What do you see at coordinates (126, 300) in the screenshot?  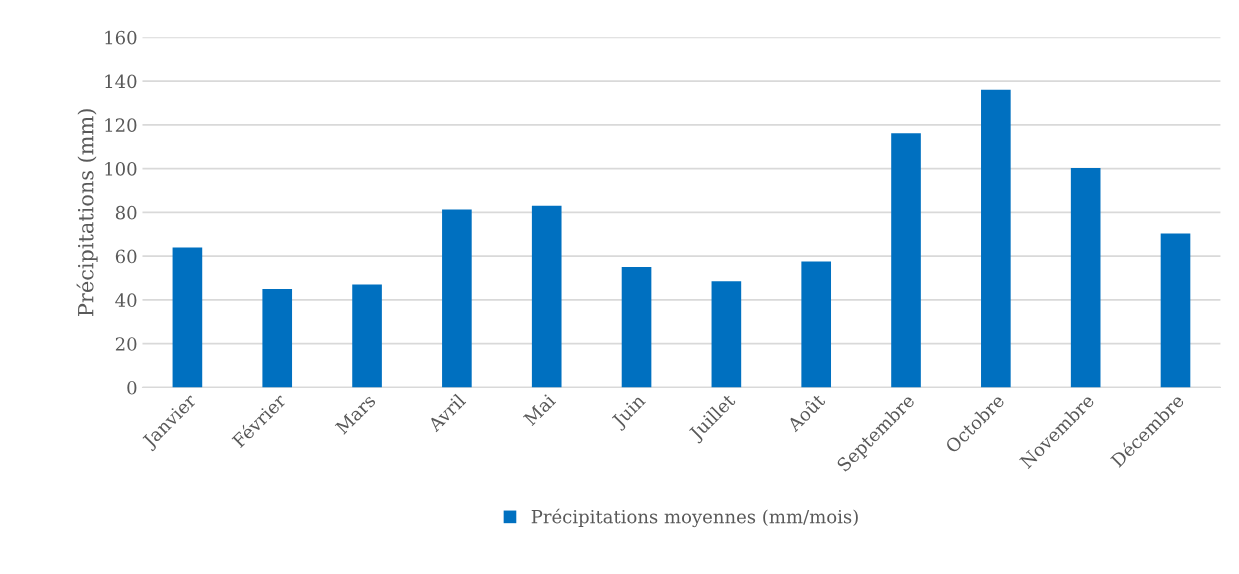 I see `y-tick-label: 40` at bounding box center [126, 300].